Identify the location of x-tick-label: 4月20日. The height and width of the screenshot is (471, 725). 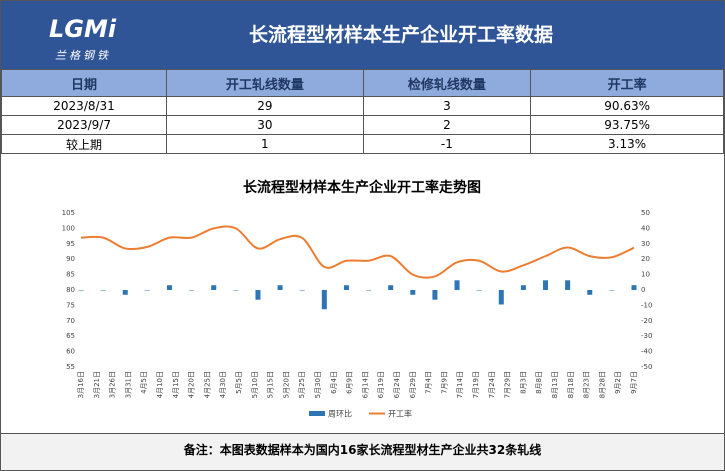
(192, 384).